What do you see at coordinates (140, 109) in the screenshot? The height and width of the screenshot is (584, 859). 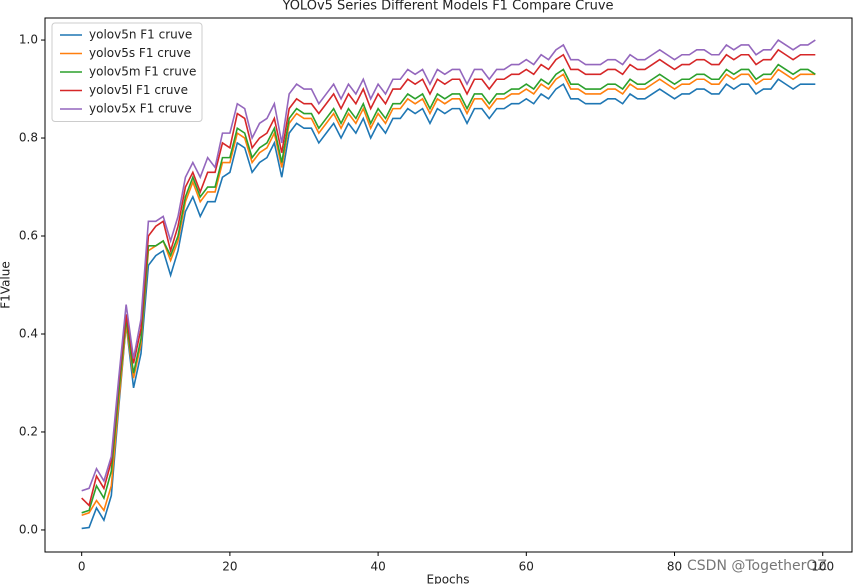 I see `legend-label: yolov5x F1 cruve` at bounding box center [140, 109].